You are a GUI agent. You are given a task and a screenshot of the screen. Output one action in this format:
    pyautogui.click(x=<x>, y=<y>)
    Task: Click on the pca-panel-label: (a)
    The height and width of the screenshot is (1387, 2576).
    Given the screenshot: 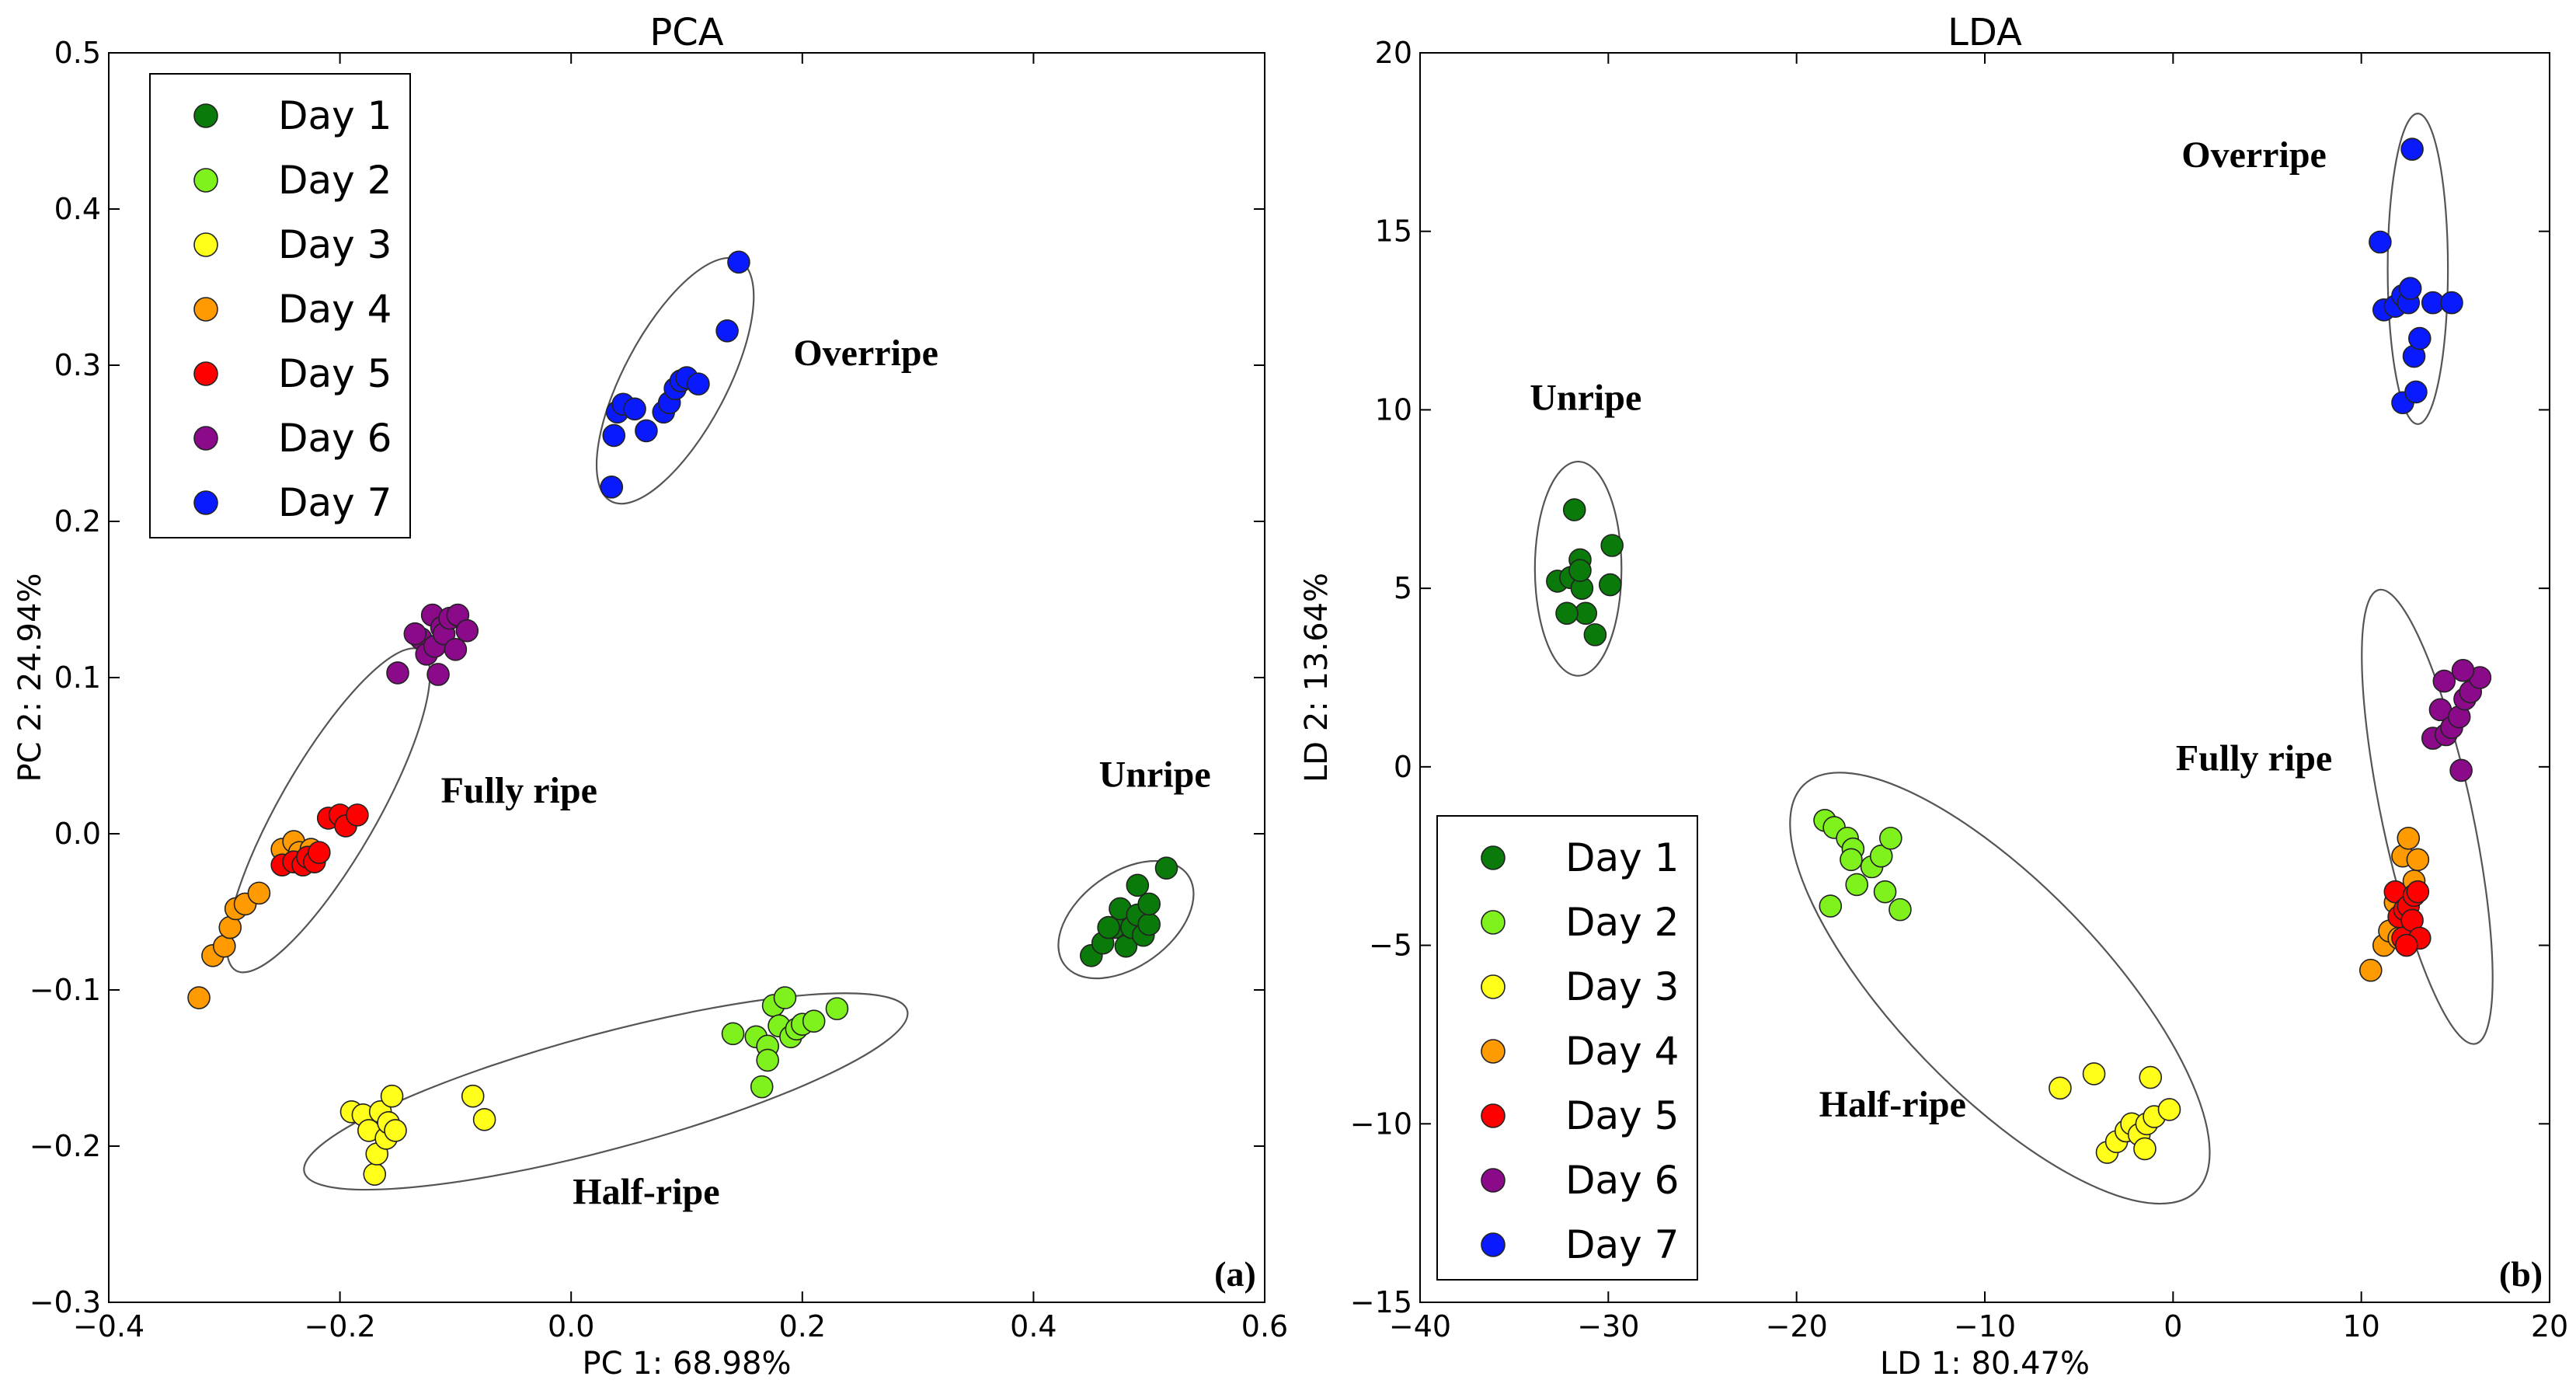 What is the action you would take?
    pyautogui.click(x=1235, y=1274)
    